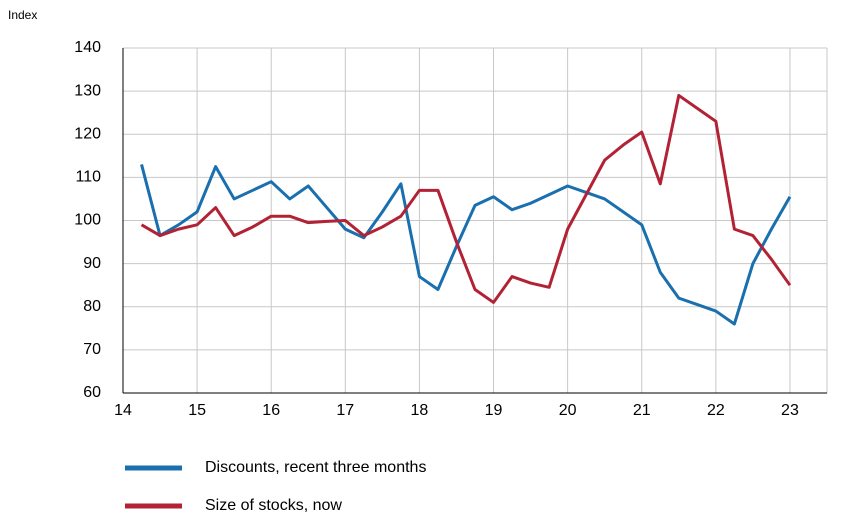 The height and width of the screenshot is (517, 853). Describe the element at coordinates (790, 410) in the screenshot. I see `x-tick-label: 23` at that location.